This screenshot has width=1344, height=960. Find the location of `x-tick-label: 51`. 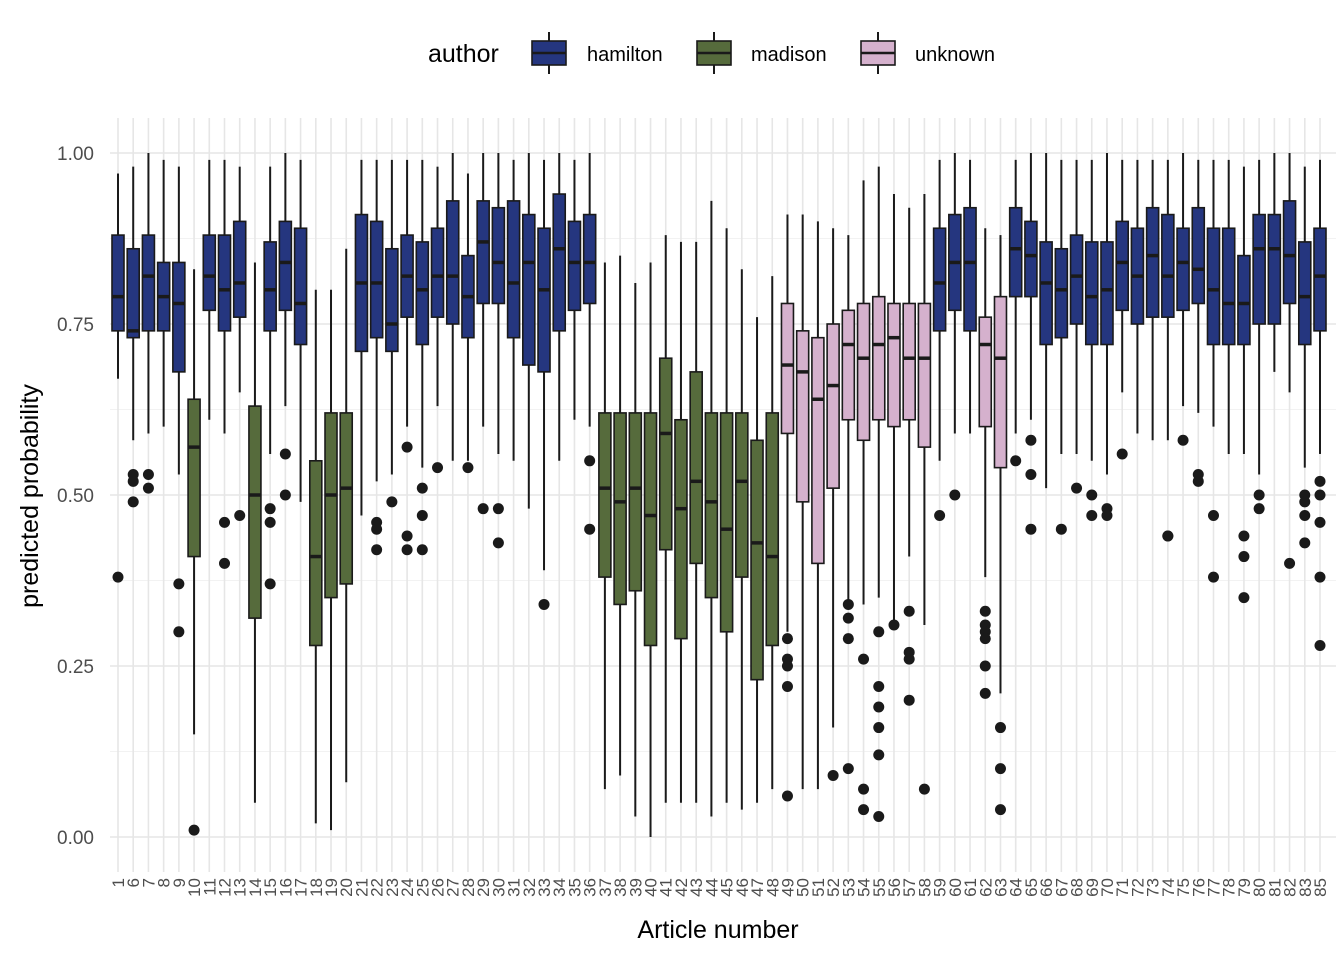

x-tick-label: 51 is located at coordinates (818, 887).